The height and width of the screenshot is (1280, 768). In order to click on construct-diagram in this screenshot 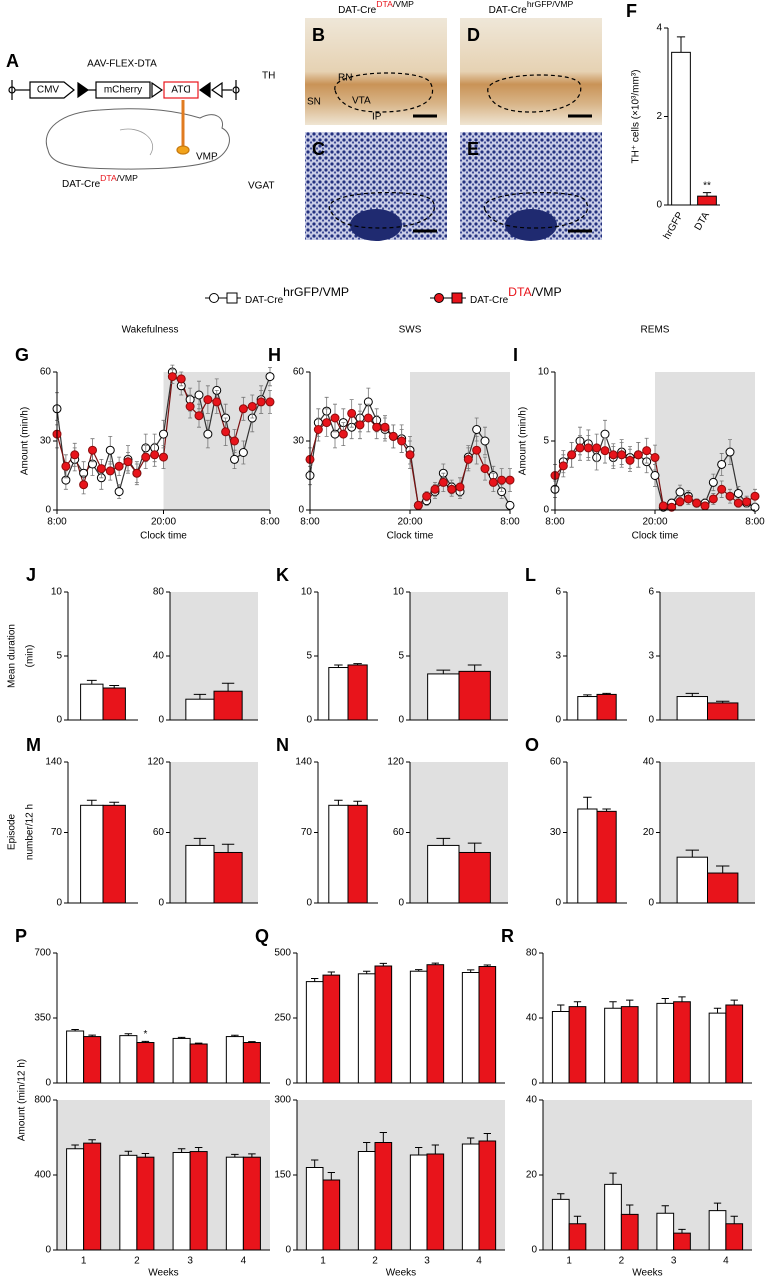, I will do `click(124, 125)`.